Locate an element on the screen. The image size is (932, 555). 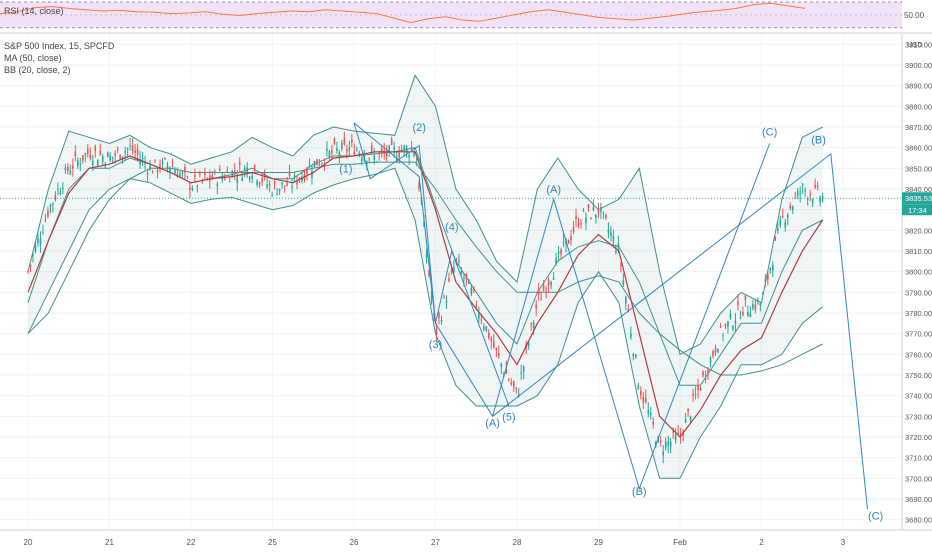
rsi-legend: RSI (14, close) is located at coordinates (34, 11).